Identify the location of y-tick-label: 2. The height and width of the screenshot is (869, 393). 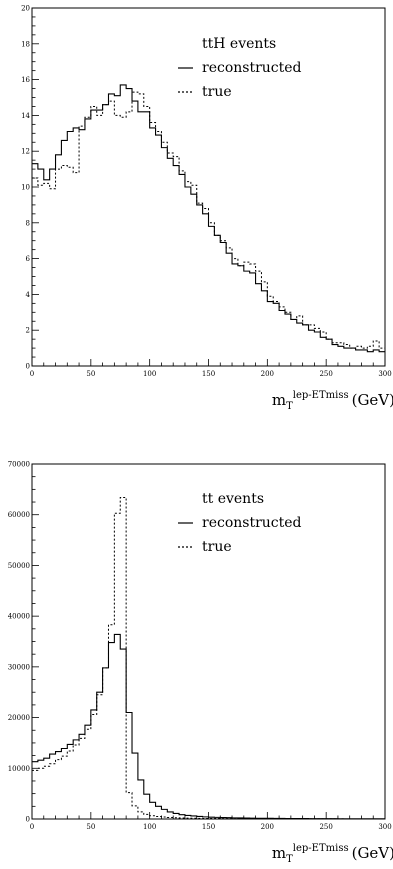
(28, 331).